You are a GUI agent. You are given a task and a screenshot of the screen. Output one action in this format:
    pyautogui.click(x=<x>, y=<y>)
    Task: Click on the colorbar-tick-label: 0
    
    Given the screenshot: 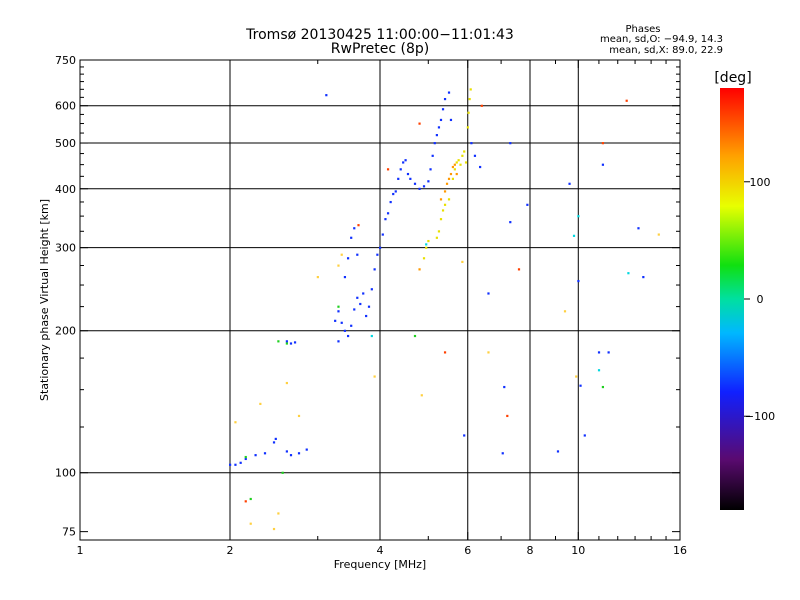 What is the action you would take?
    pyautogui.click(x=760, y=299)
    